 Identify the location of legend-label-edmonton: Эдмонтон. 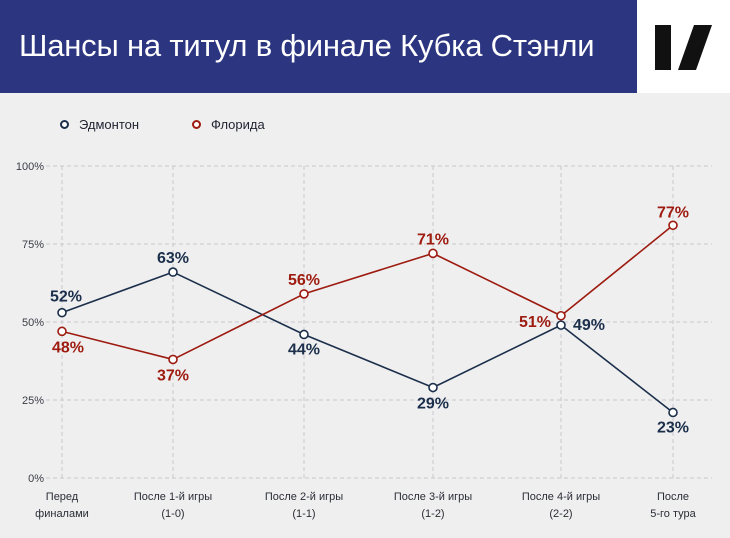
(109, 124).